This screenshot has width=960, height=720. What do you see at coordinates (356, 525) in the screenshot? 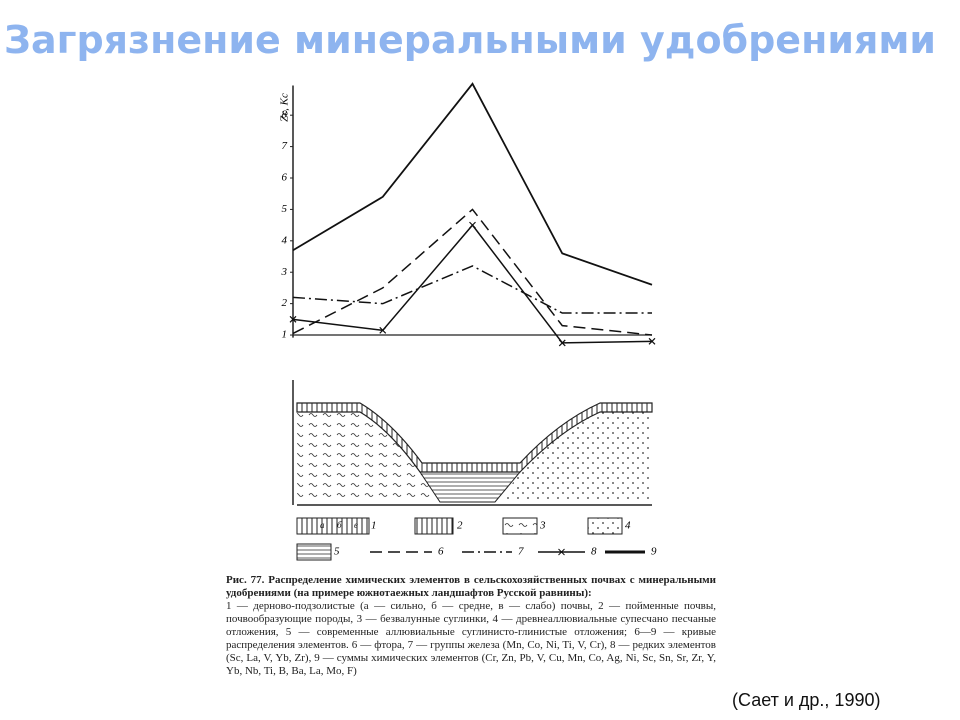
I see `legend-sublabel: в` at bounding box center [356, 525].